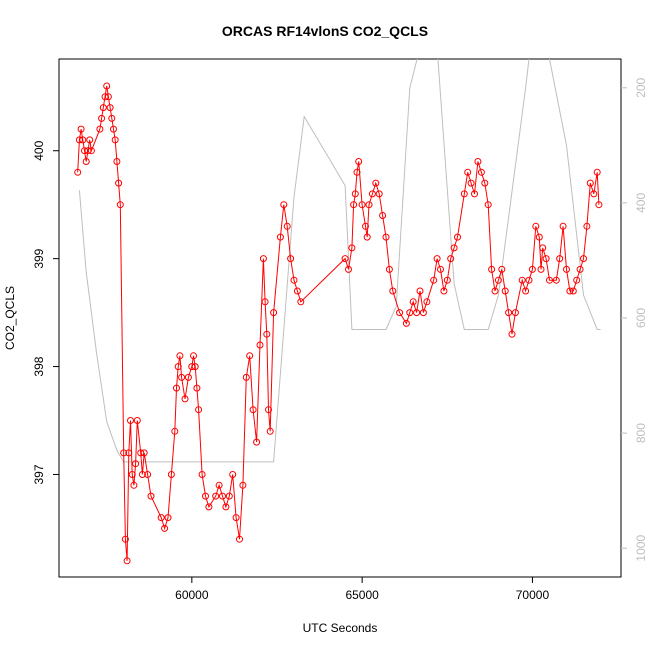 Image resolution: width=650 pixels, height=655 pixels. I want to click on right-tick-label: 400, so click(641, 203).